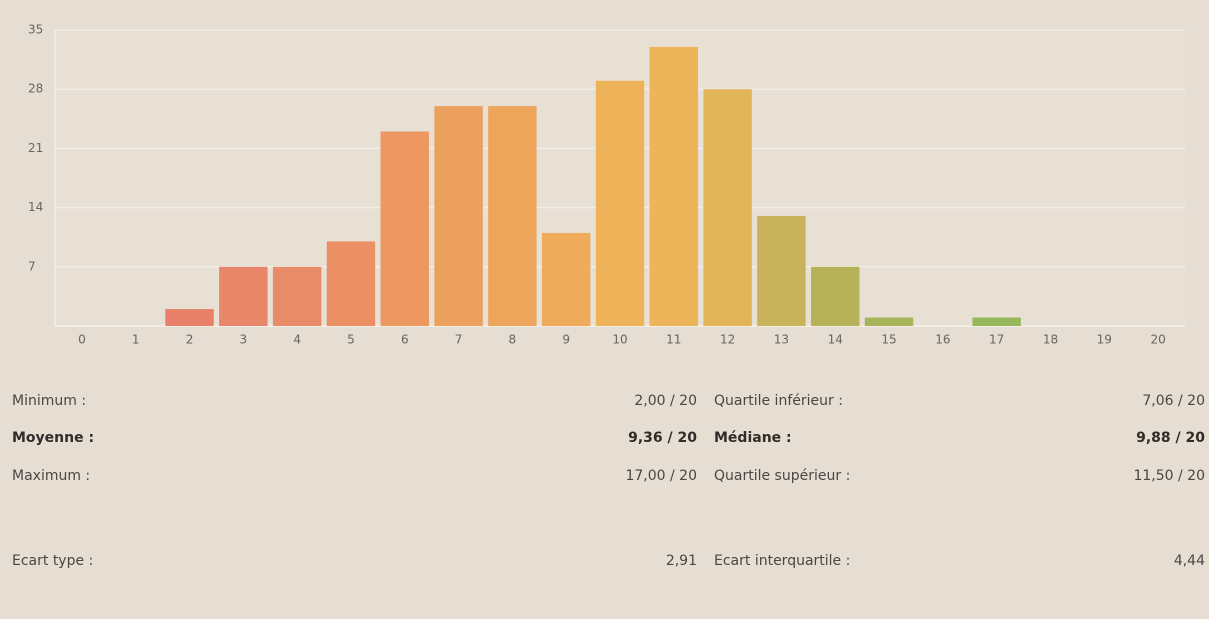 Image resolution: width=1209 pixels, height=619 pixels. What do you see at coordinates (244, 340) in the screenshot?
I see `x-tick-label: 3` at bounding box center [244, 340].